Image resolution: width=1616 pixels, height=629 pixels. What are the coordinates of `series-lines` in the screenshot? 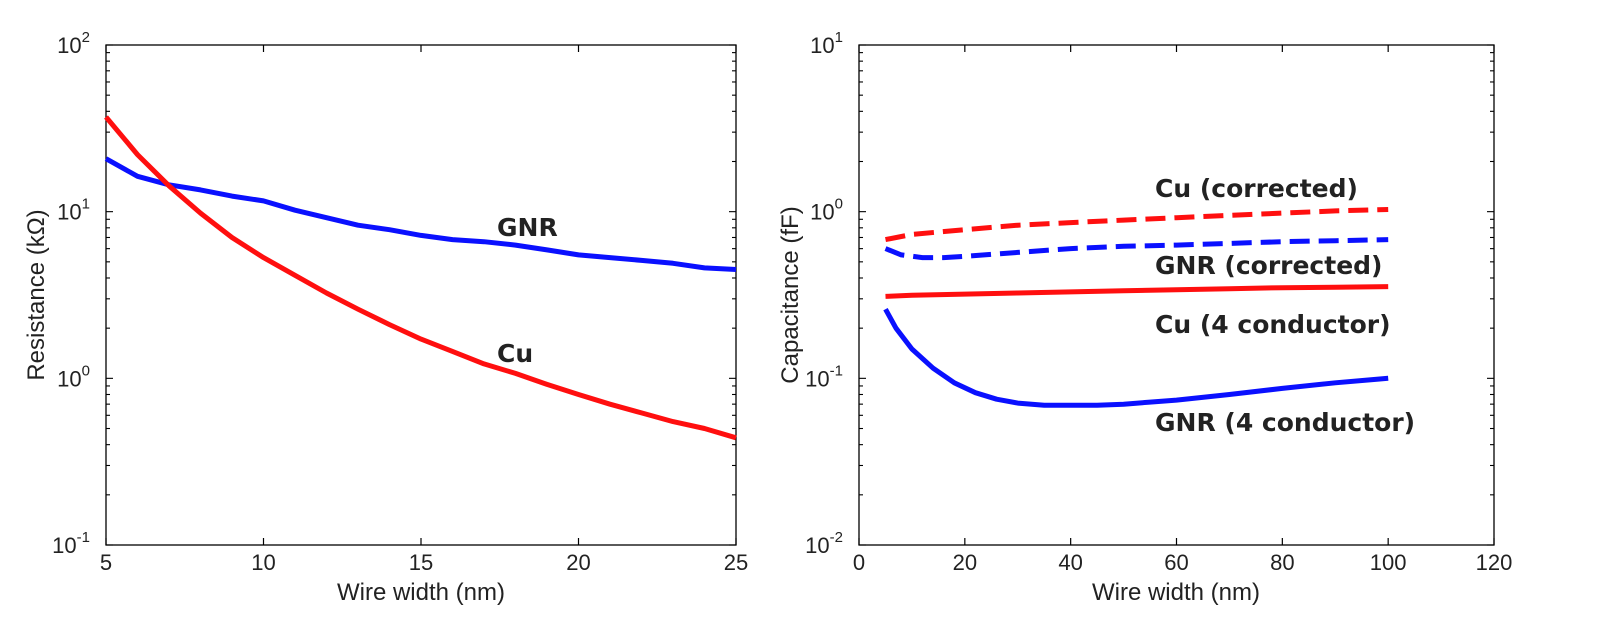 It's located at (1136, 307).